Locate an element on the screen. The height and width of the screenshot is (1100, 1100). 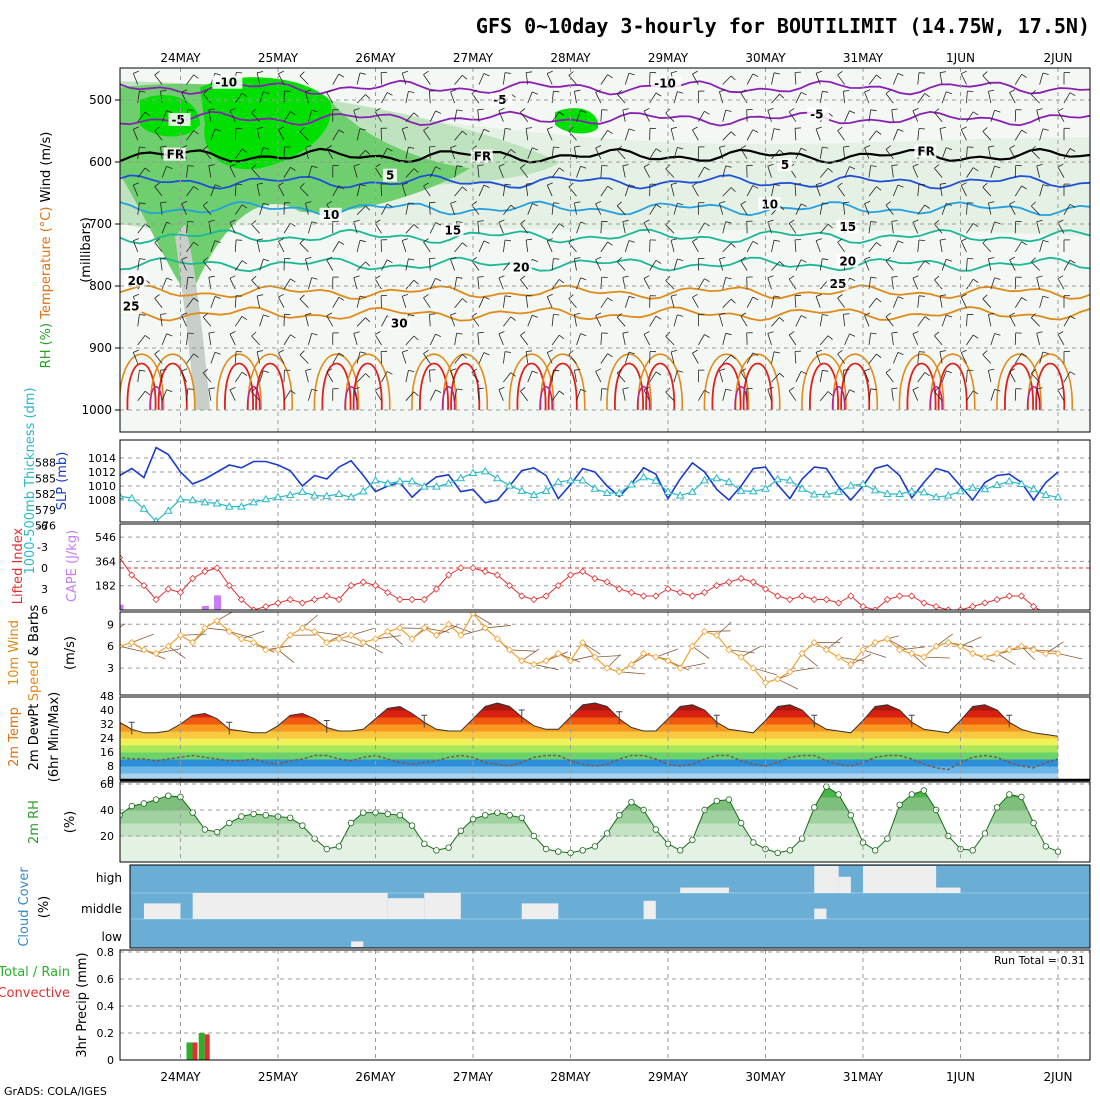
x-tick-label: 28MAY is located at coordinates (570, 58).